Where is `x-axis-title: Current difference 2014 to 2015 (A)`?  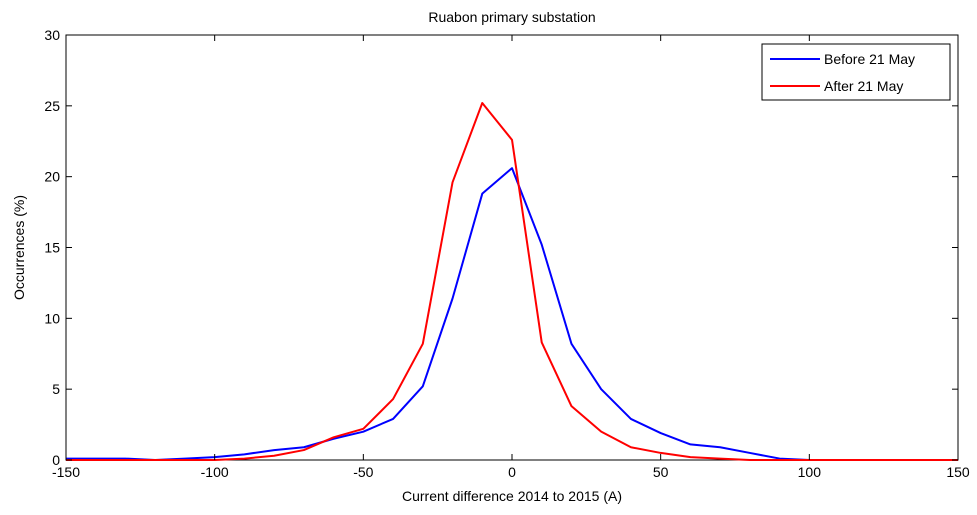 x-axis-title: Current difference 2014 to 2015 (A) is located at coordinates (512, 496).